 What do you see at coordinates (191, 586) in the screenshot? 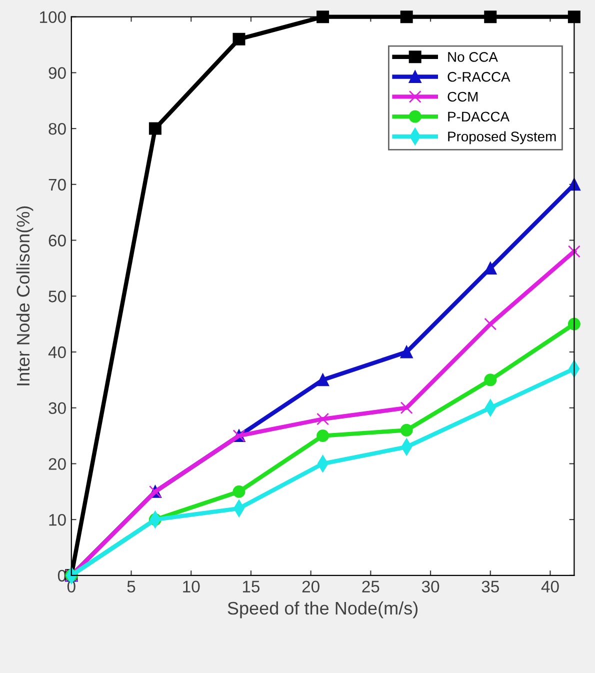
I see `x-tick-label: 10` at bounding box center [191, 586].